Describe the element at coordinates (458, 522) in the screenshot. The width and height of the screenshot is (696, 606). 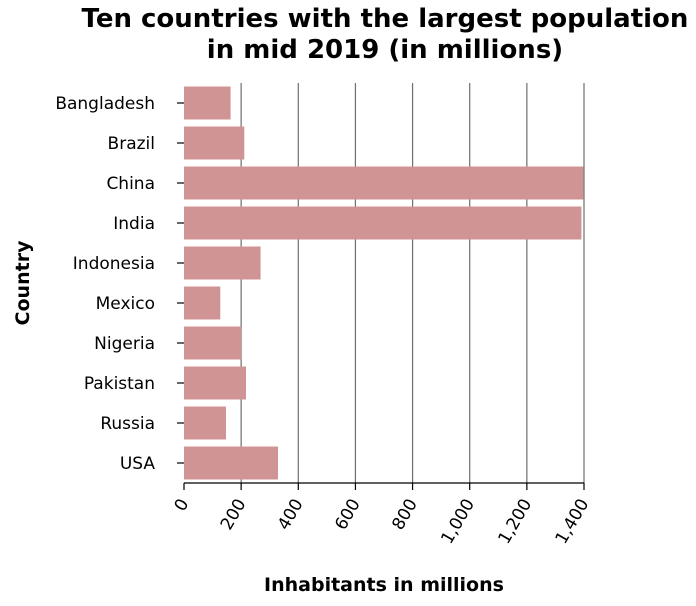
I see `x-tick-label: 1,000` at that location.